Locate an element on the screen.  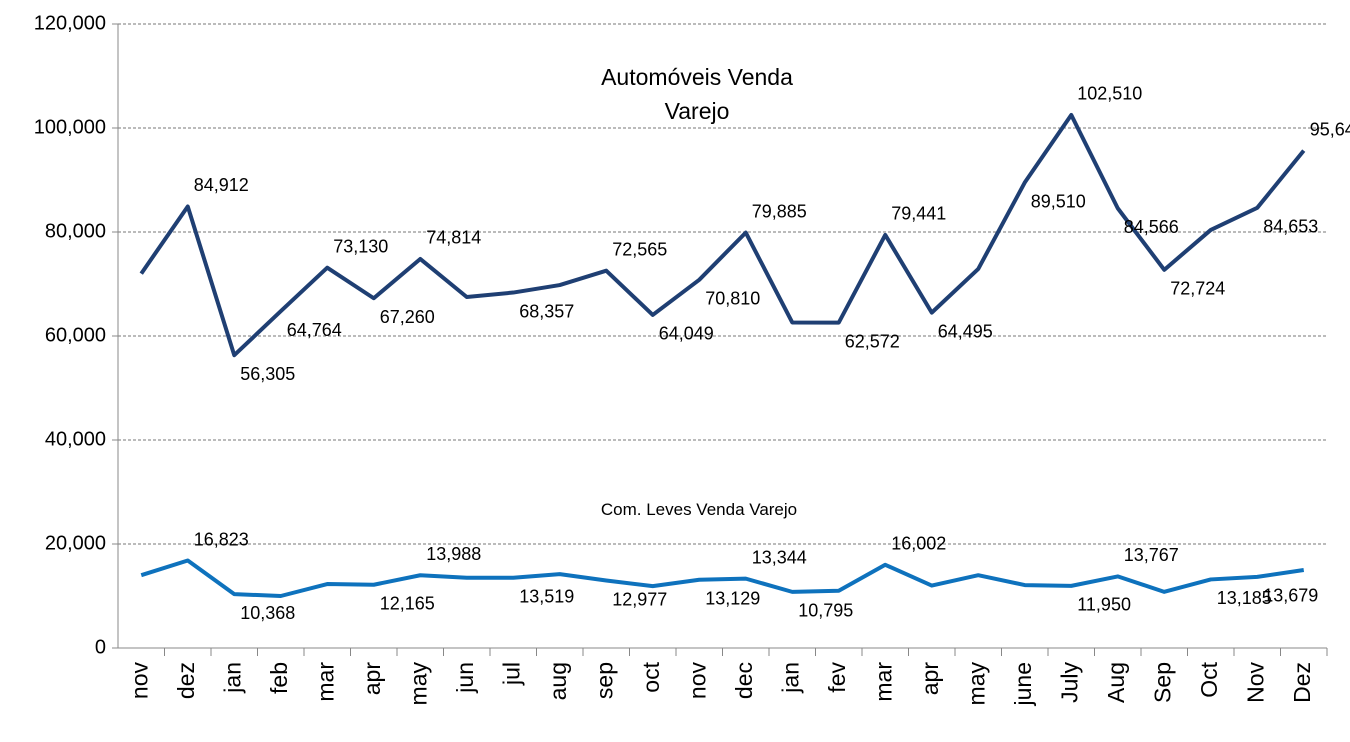
data-label: 64,495 is located at coordinates (965, 331).